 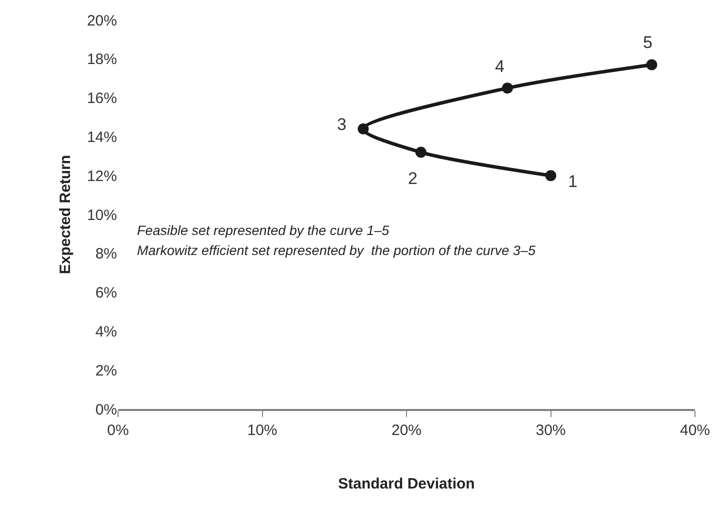 What do you see at coordinates (406, 483) in the screenshot?
I see `x-axis-title: Standard Deviation` at bounding box center [406, 483].